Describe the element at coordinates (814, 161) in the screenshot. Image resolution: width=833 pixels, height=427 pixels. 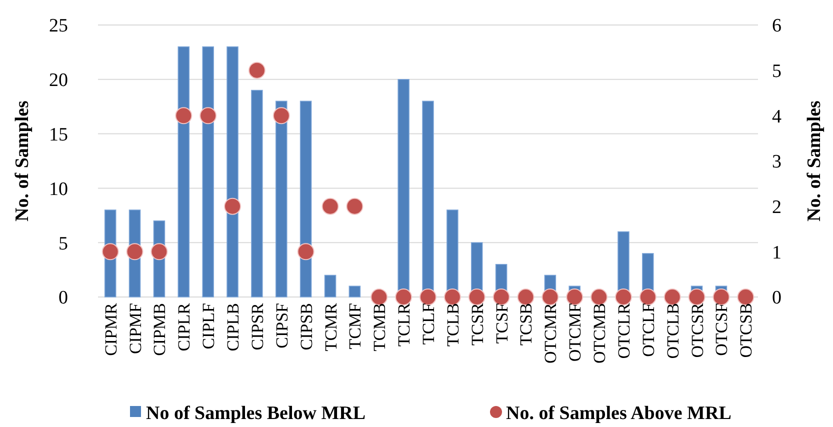
I see `y2-axis-title: No. of Samples` at that location.